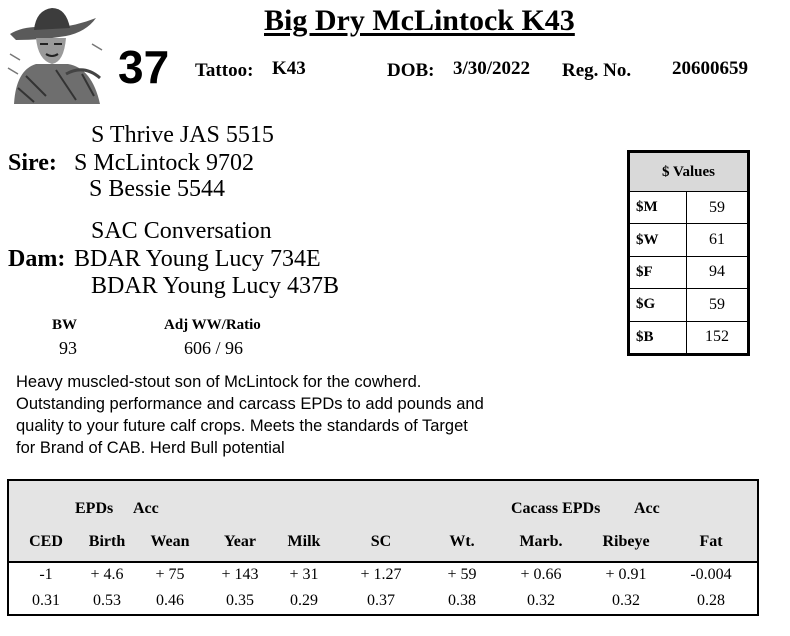 The height and width of the screenshot is (636, 790). What do you see at coordinates (658, 337) in the screenshot?
I see `dollar-label: $B` at bounding box center [658, 337].